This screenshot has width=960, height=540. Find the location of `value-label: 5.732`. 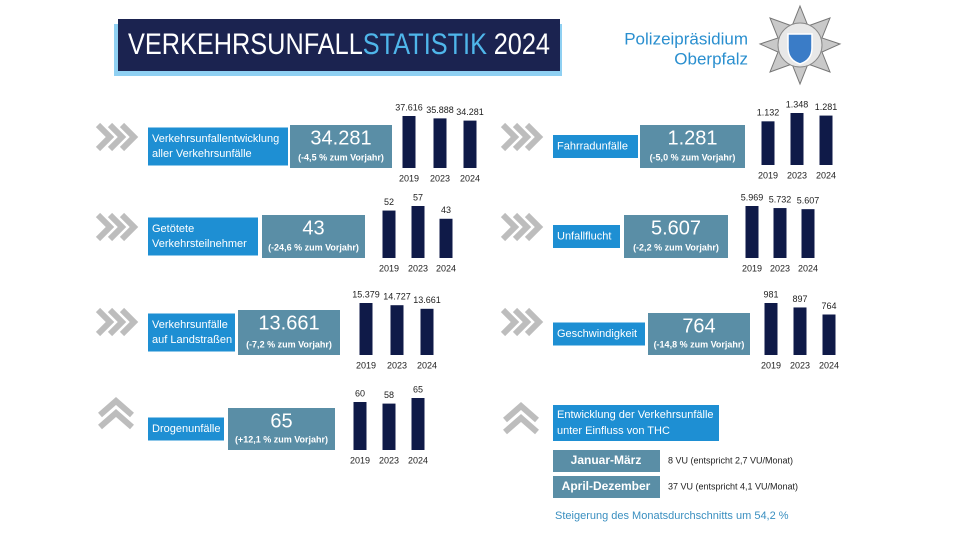

value-label: 5.732 is located at coordinates (780, 199).